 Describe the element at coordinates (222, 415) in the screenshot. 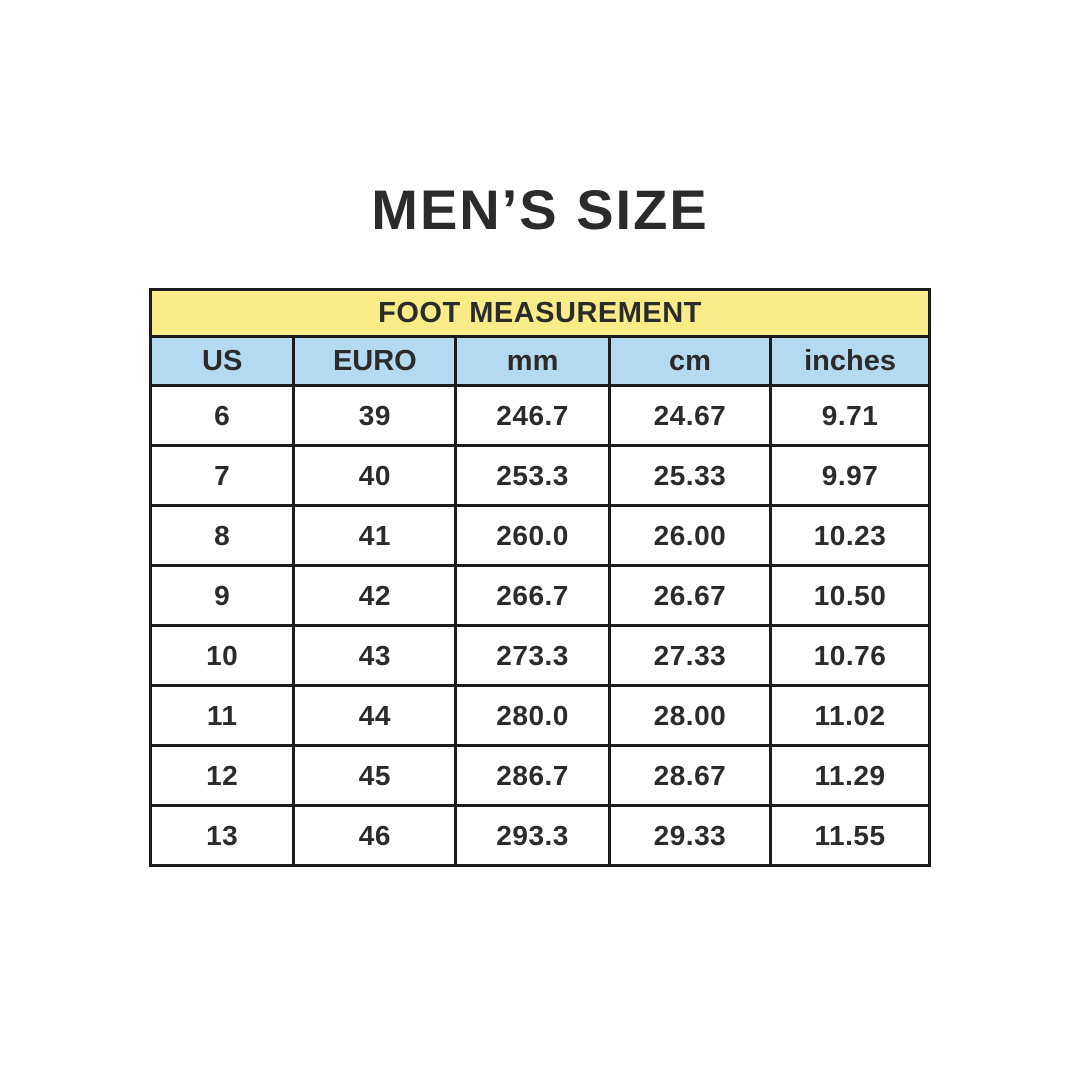

I see `cell-us: 6` at that location.